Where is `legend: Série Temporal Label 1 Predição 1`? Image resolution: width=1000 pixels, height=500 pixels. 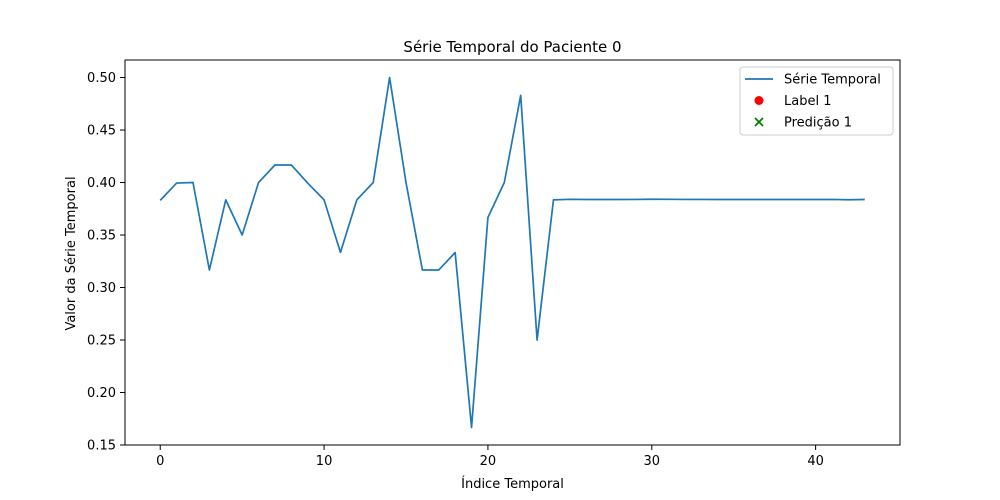
legend: Série Temporal Label 1 Predição 1 is located at coordinates (816, 101).